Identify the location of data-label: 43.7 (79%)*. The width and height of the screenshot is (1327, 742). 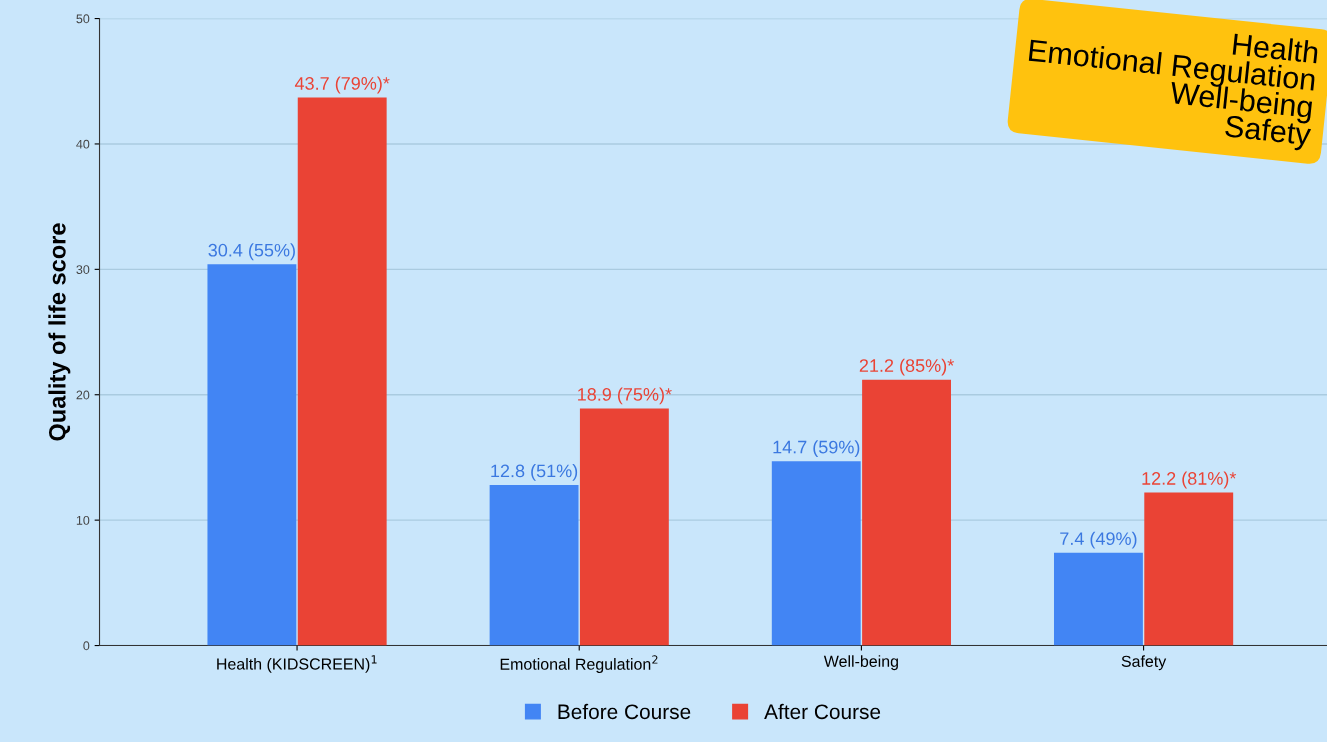
(342, 85).